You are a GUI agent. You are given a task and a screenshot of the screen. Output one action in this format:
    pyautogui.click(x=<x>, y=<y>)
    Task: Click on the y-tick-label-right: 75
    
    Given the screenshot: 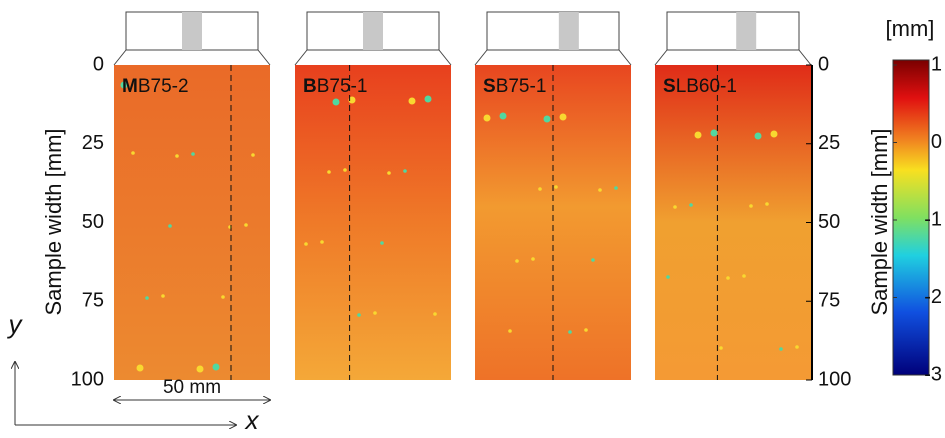 What is the action you would take?
    pyautogui.click(x=829, y=301)
    